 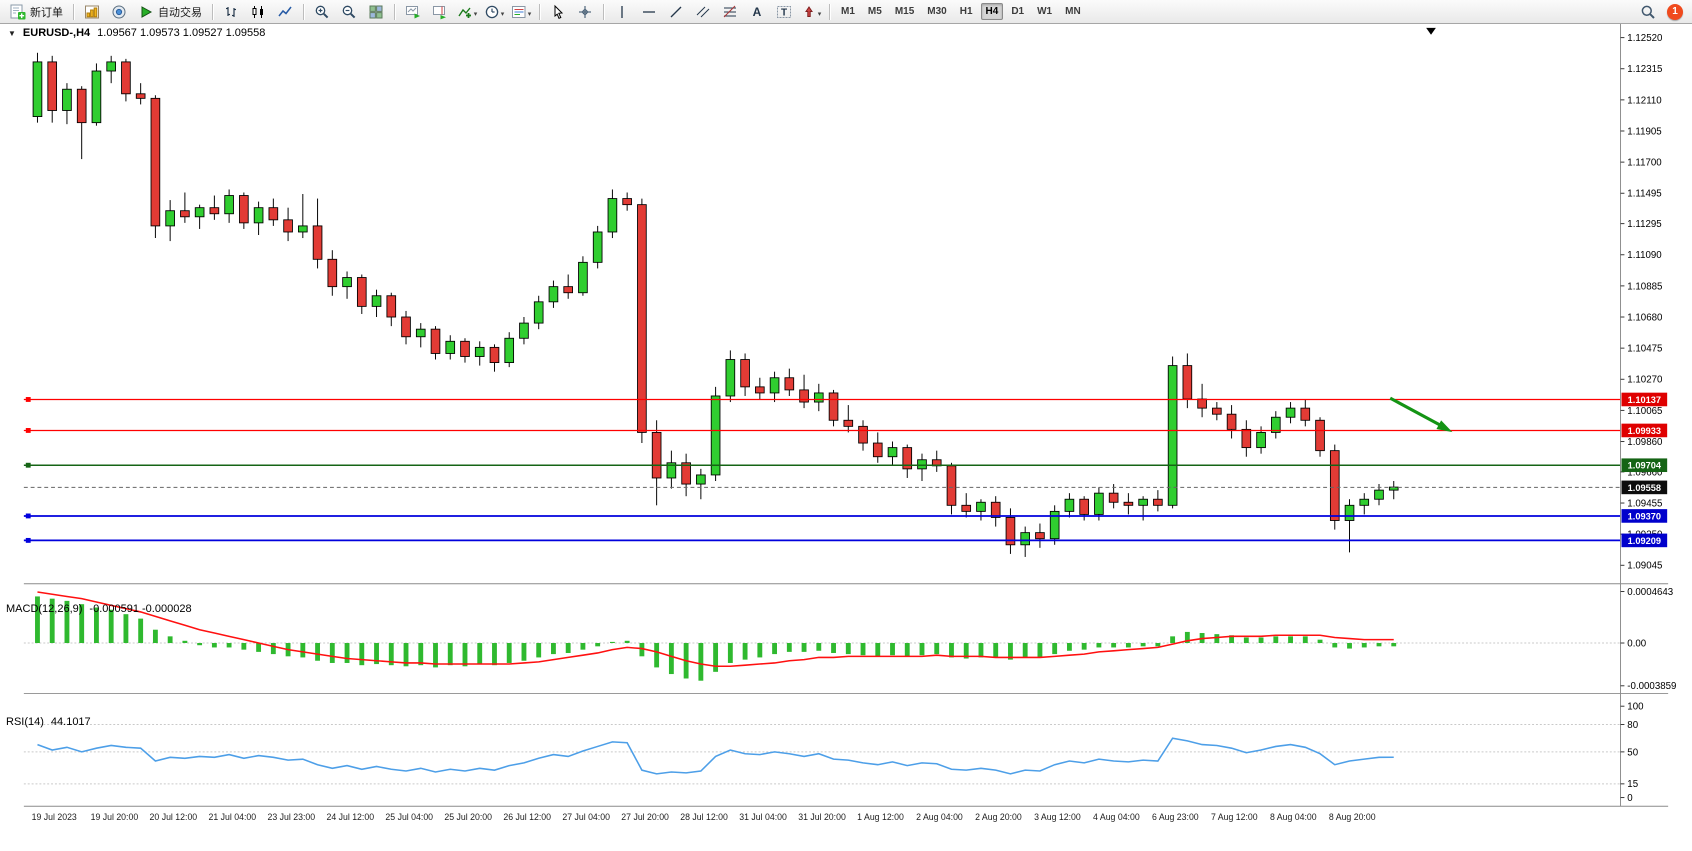 What do you see at coordinates (1045, 11) in the screenshot?
I see `timeframe-w1: W1` at bounding box center [1045, 11].